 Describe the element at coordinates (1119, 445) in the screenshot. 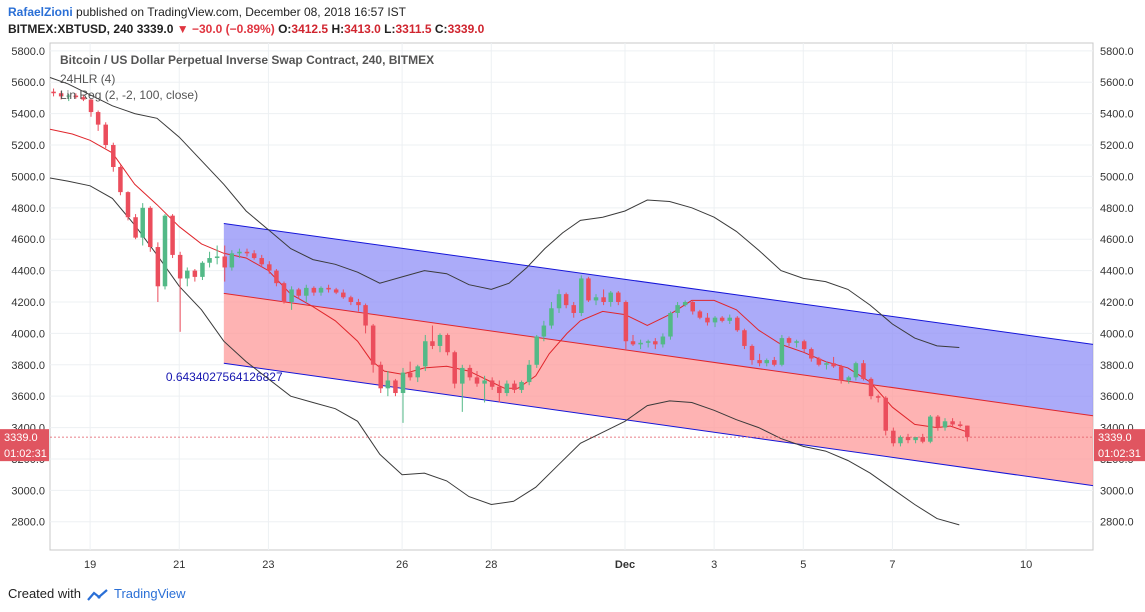

I see `price-tag-right` at that location.